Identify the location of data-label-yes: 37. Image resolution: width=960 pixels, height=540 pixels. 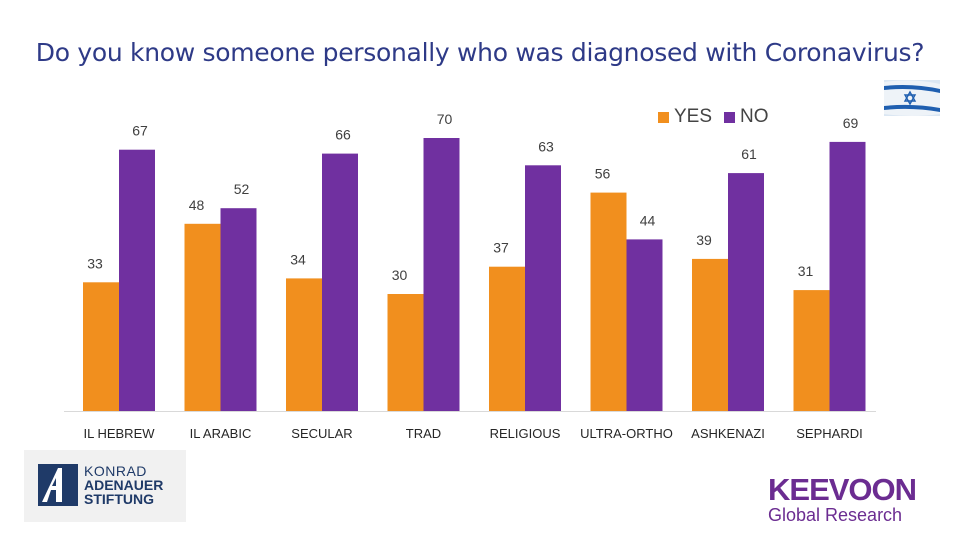
(501, 248).